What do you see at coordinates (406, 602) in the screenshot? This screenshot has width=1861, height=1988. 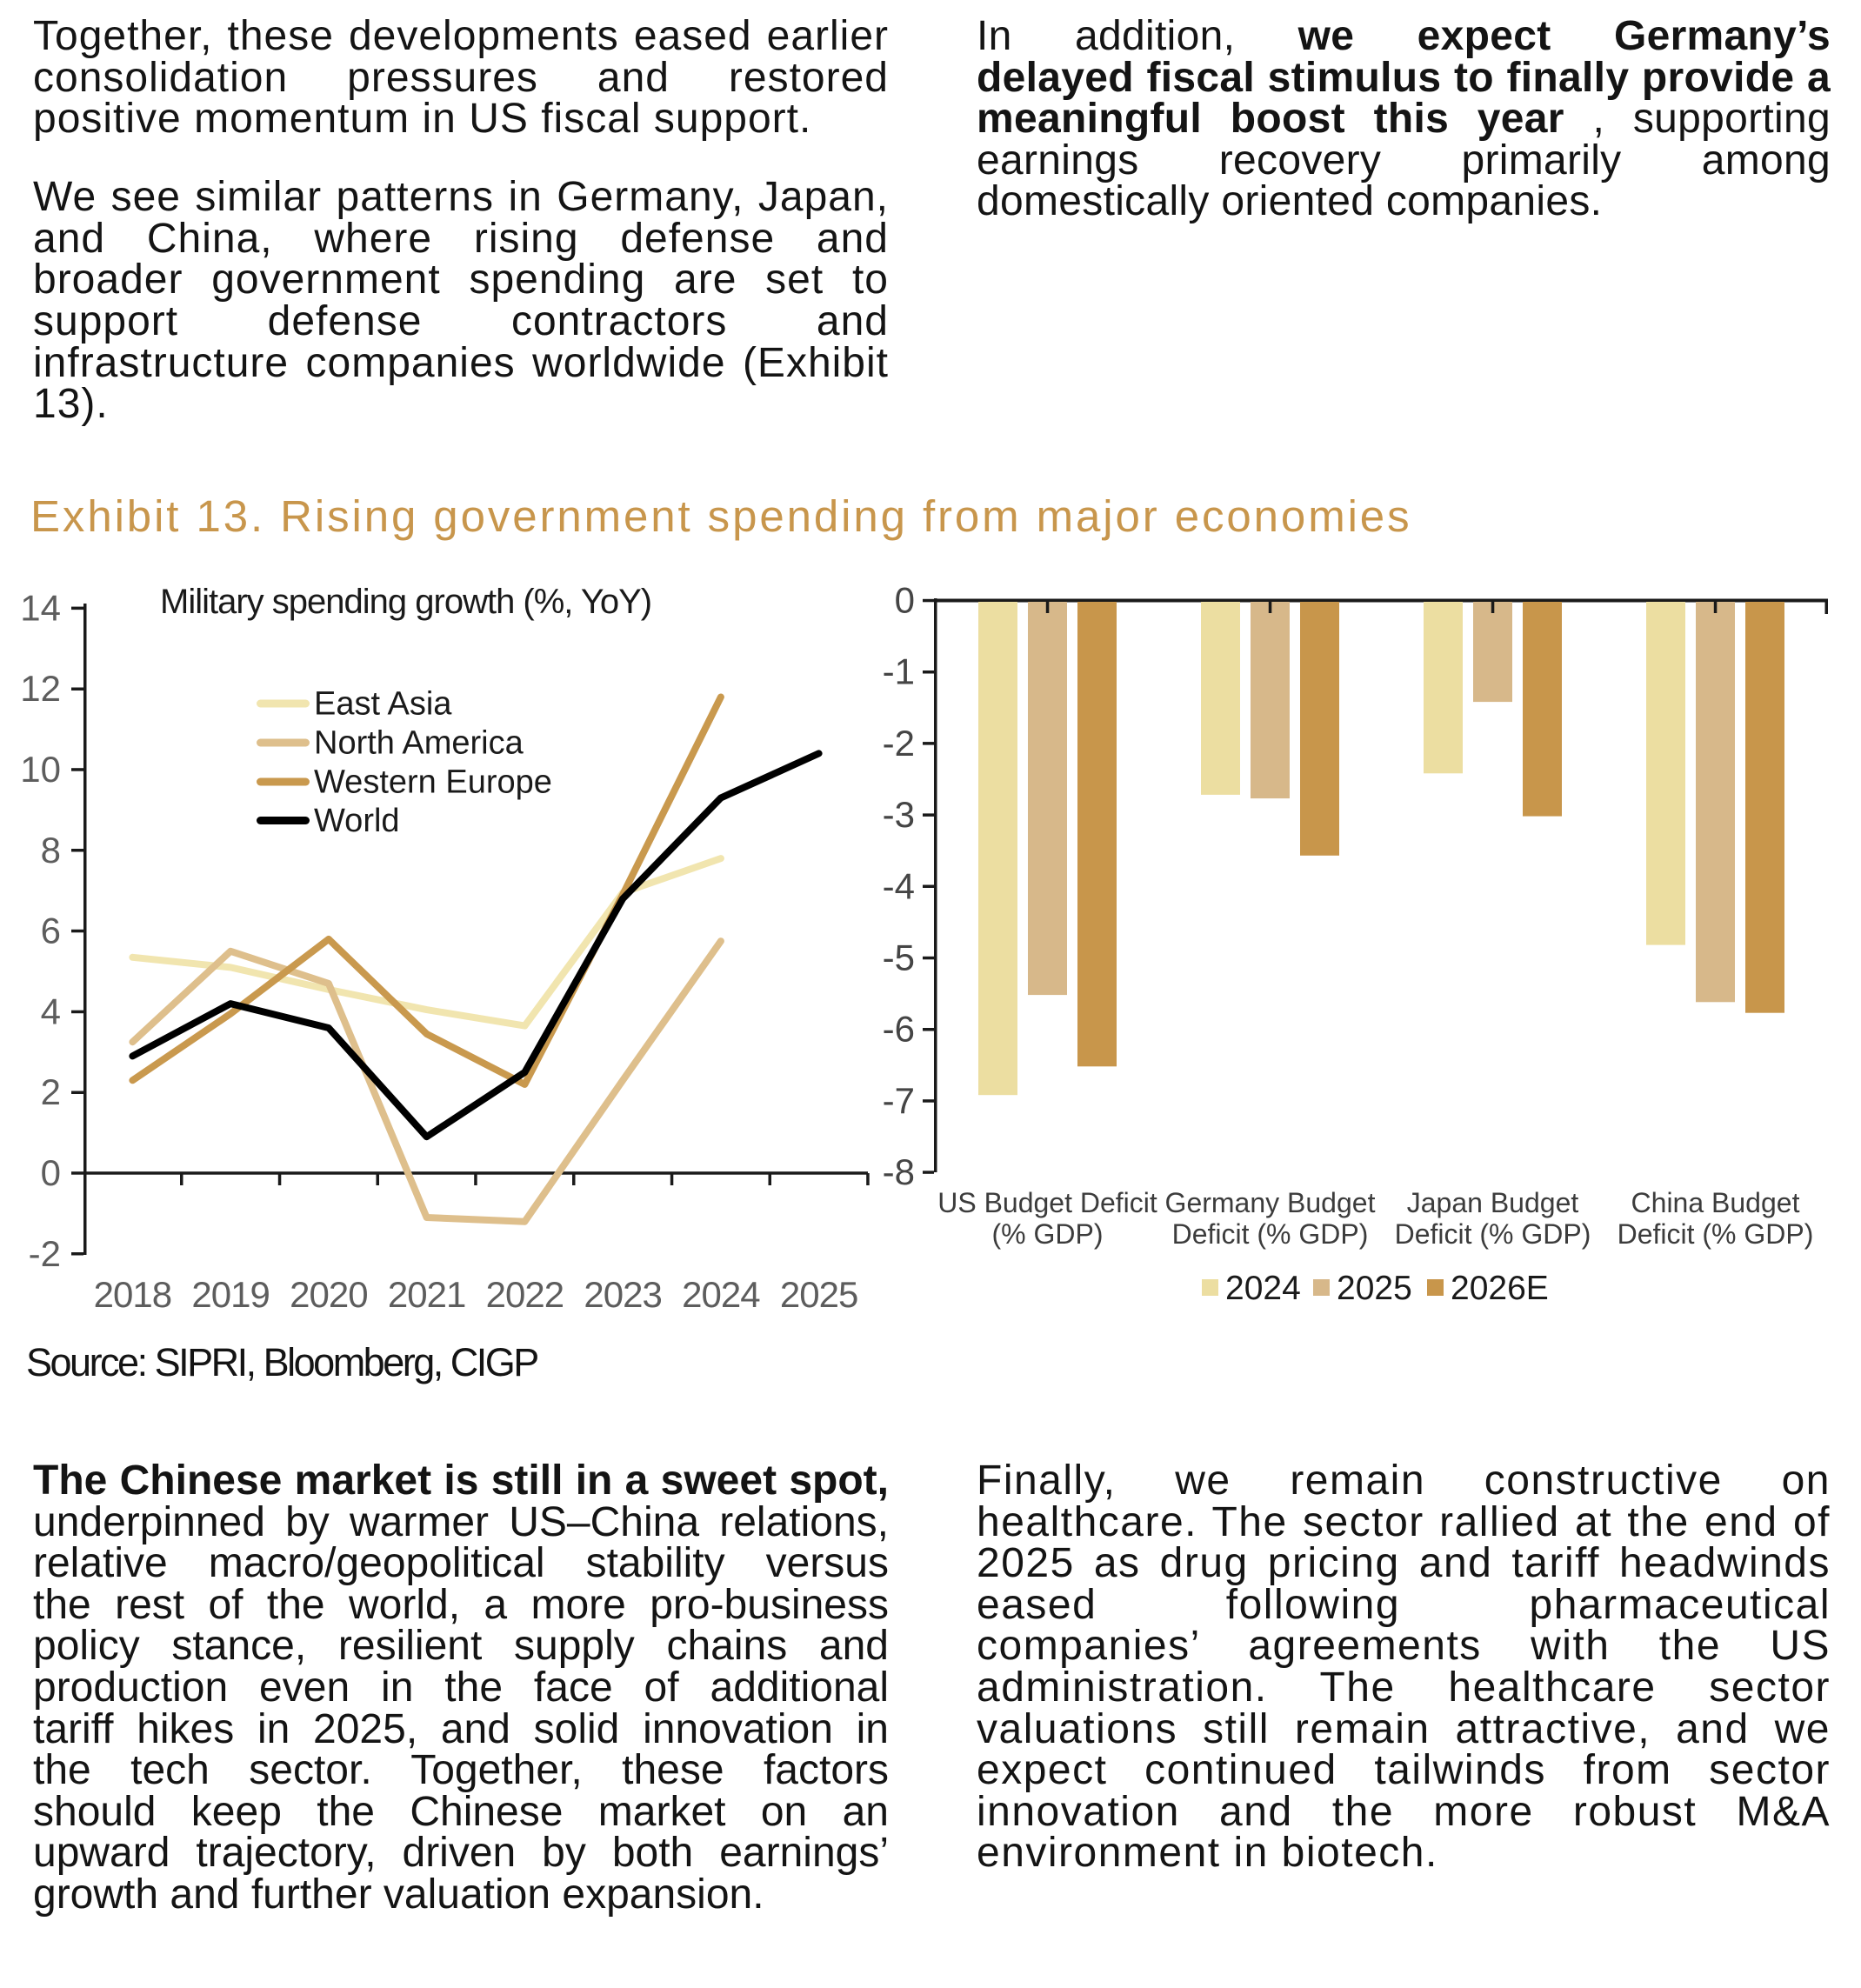 I see `svg-text:Military spending growth (%, Y: Military spending growth (%, YoY)` at bounding box center [406, 602].